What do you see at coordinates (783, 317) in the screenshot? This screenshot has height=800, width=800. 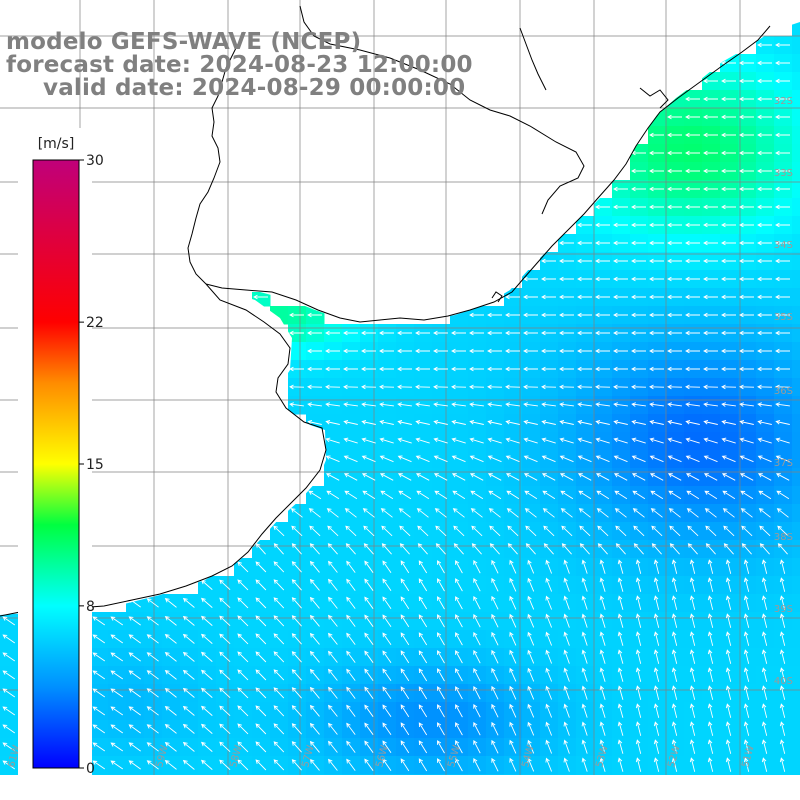 I see `latitude-label: 35S` at bounding box center [783, 317].